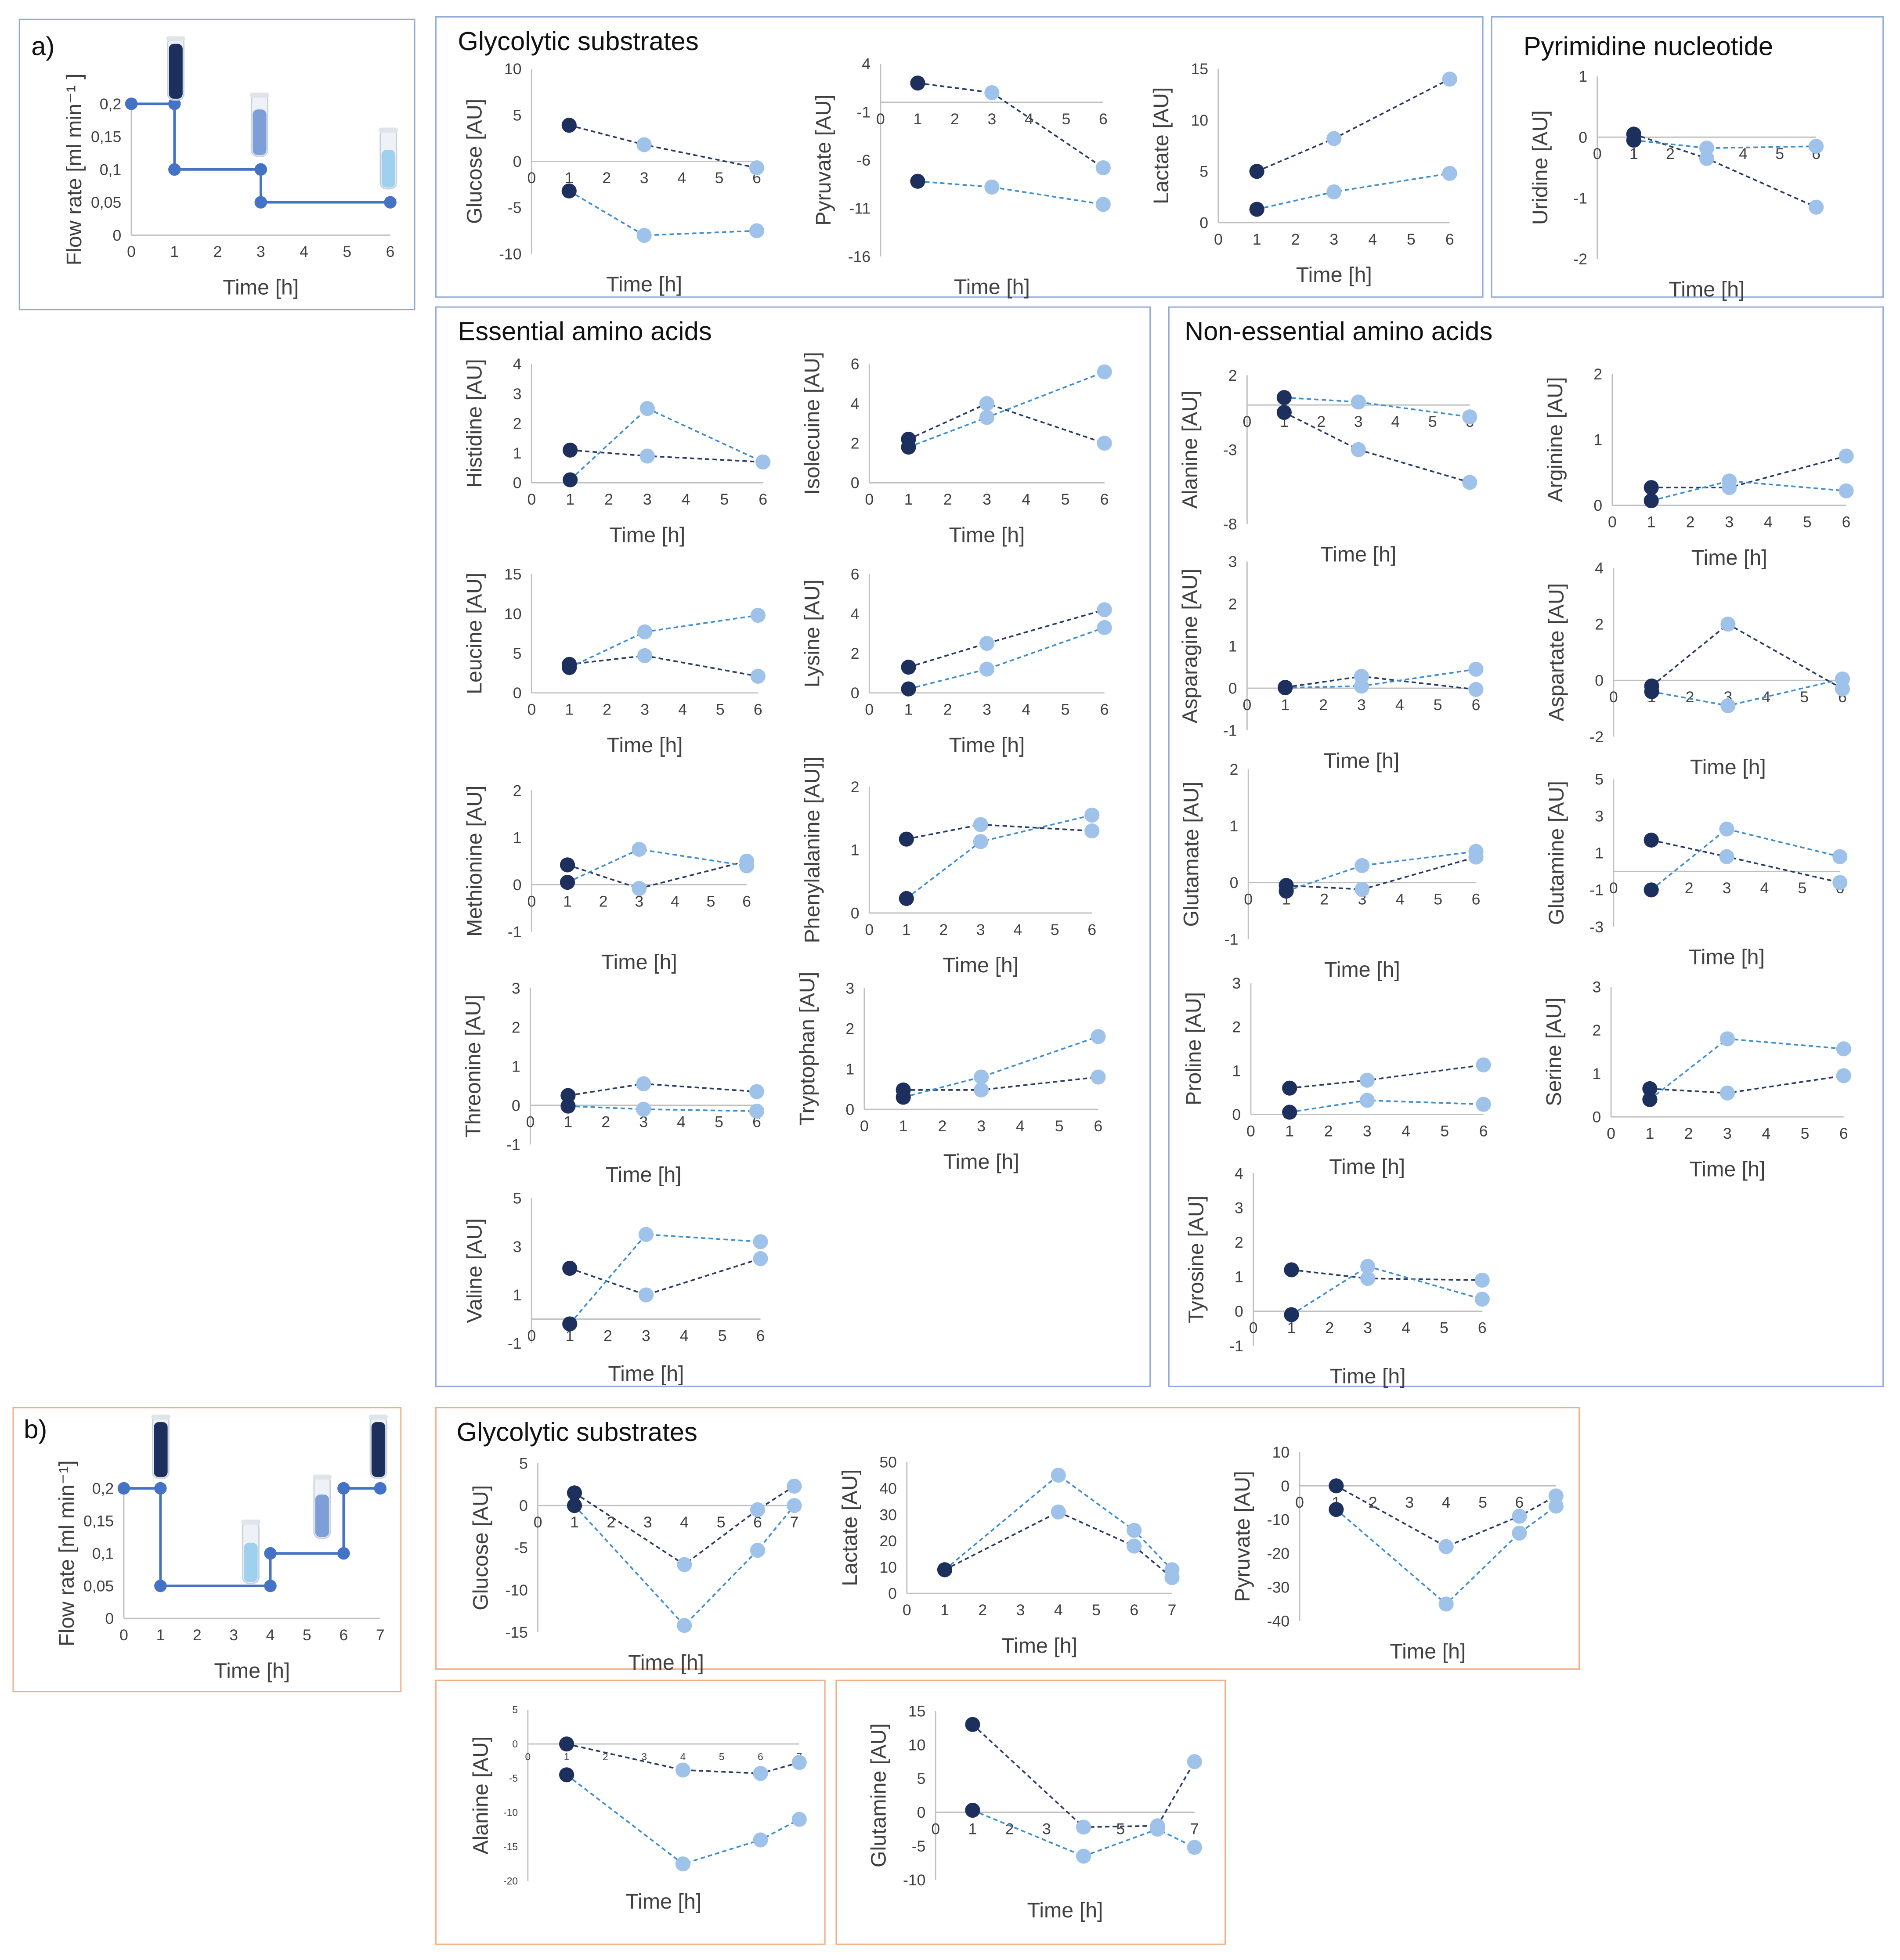 The height and width of the screenshot is (1960, 1900). I want to click on chart-a_lactate: 15 10 5 00 1 2 3 4 5 6 Time [h] Lactate [AU], so click(1303, 173).